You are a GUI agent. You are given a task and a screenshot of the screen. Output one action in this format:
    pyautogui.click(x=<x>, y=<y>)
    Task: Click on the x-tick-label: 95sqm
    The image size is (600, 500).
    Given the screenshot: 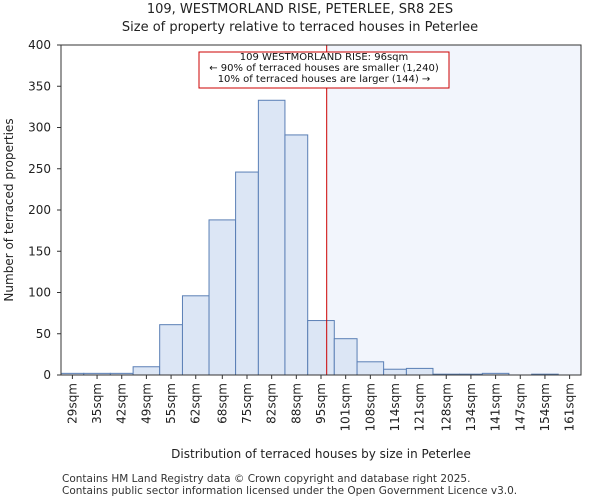 What is the action you would take?
    pyautogui.click(x=321, y=403)
    